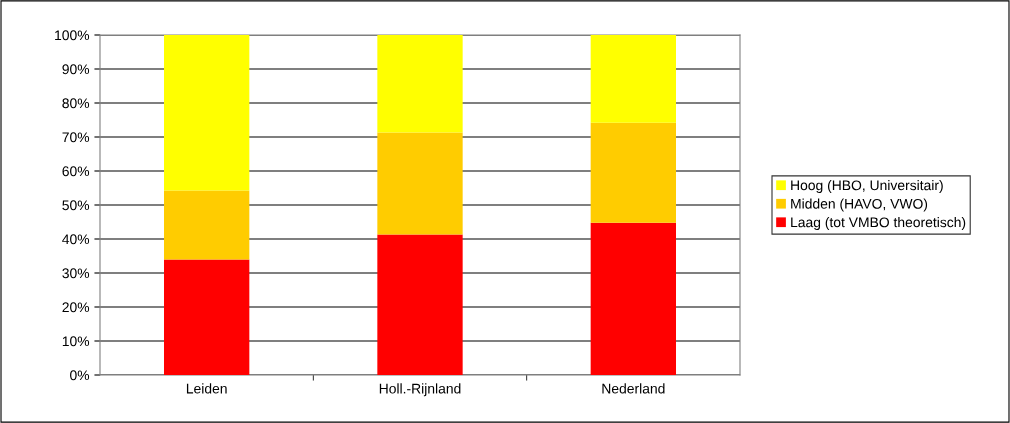  What do you see at coordinates (76, 103) in the screenshot?
I see `y-tick-label: 80%` at bounding box center [76, 103].